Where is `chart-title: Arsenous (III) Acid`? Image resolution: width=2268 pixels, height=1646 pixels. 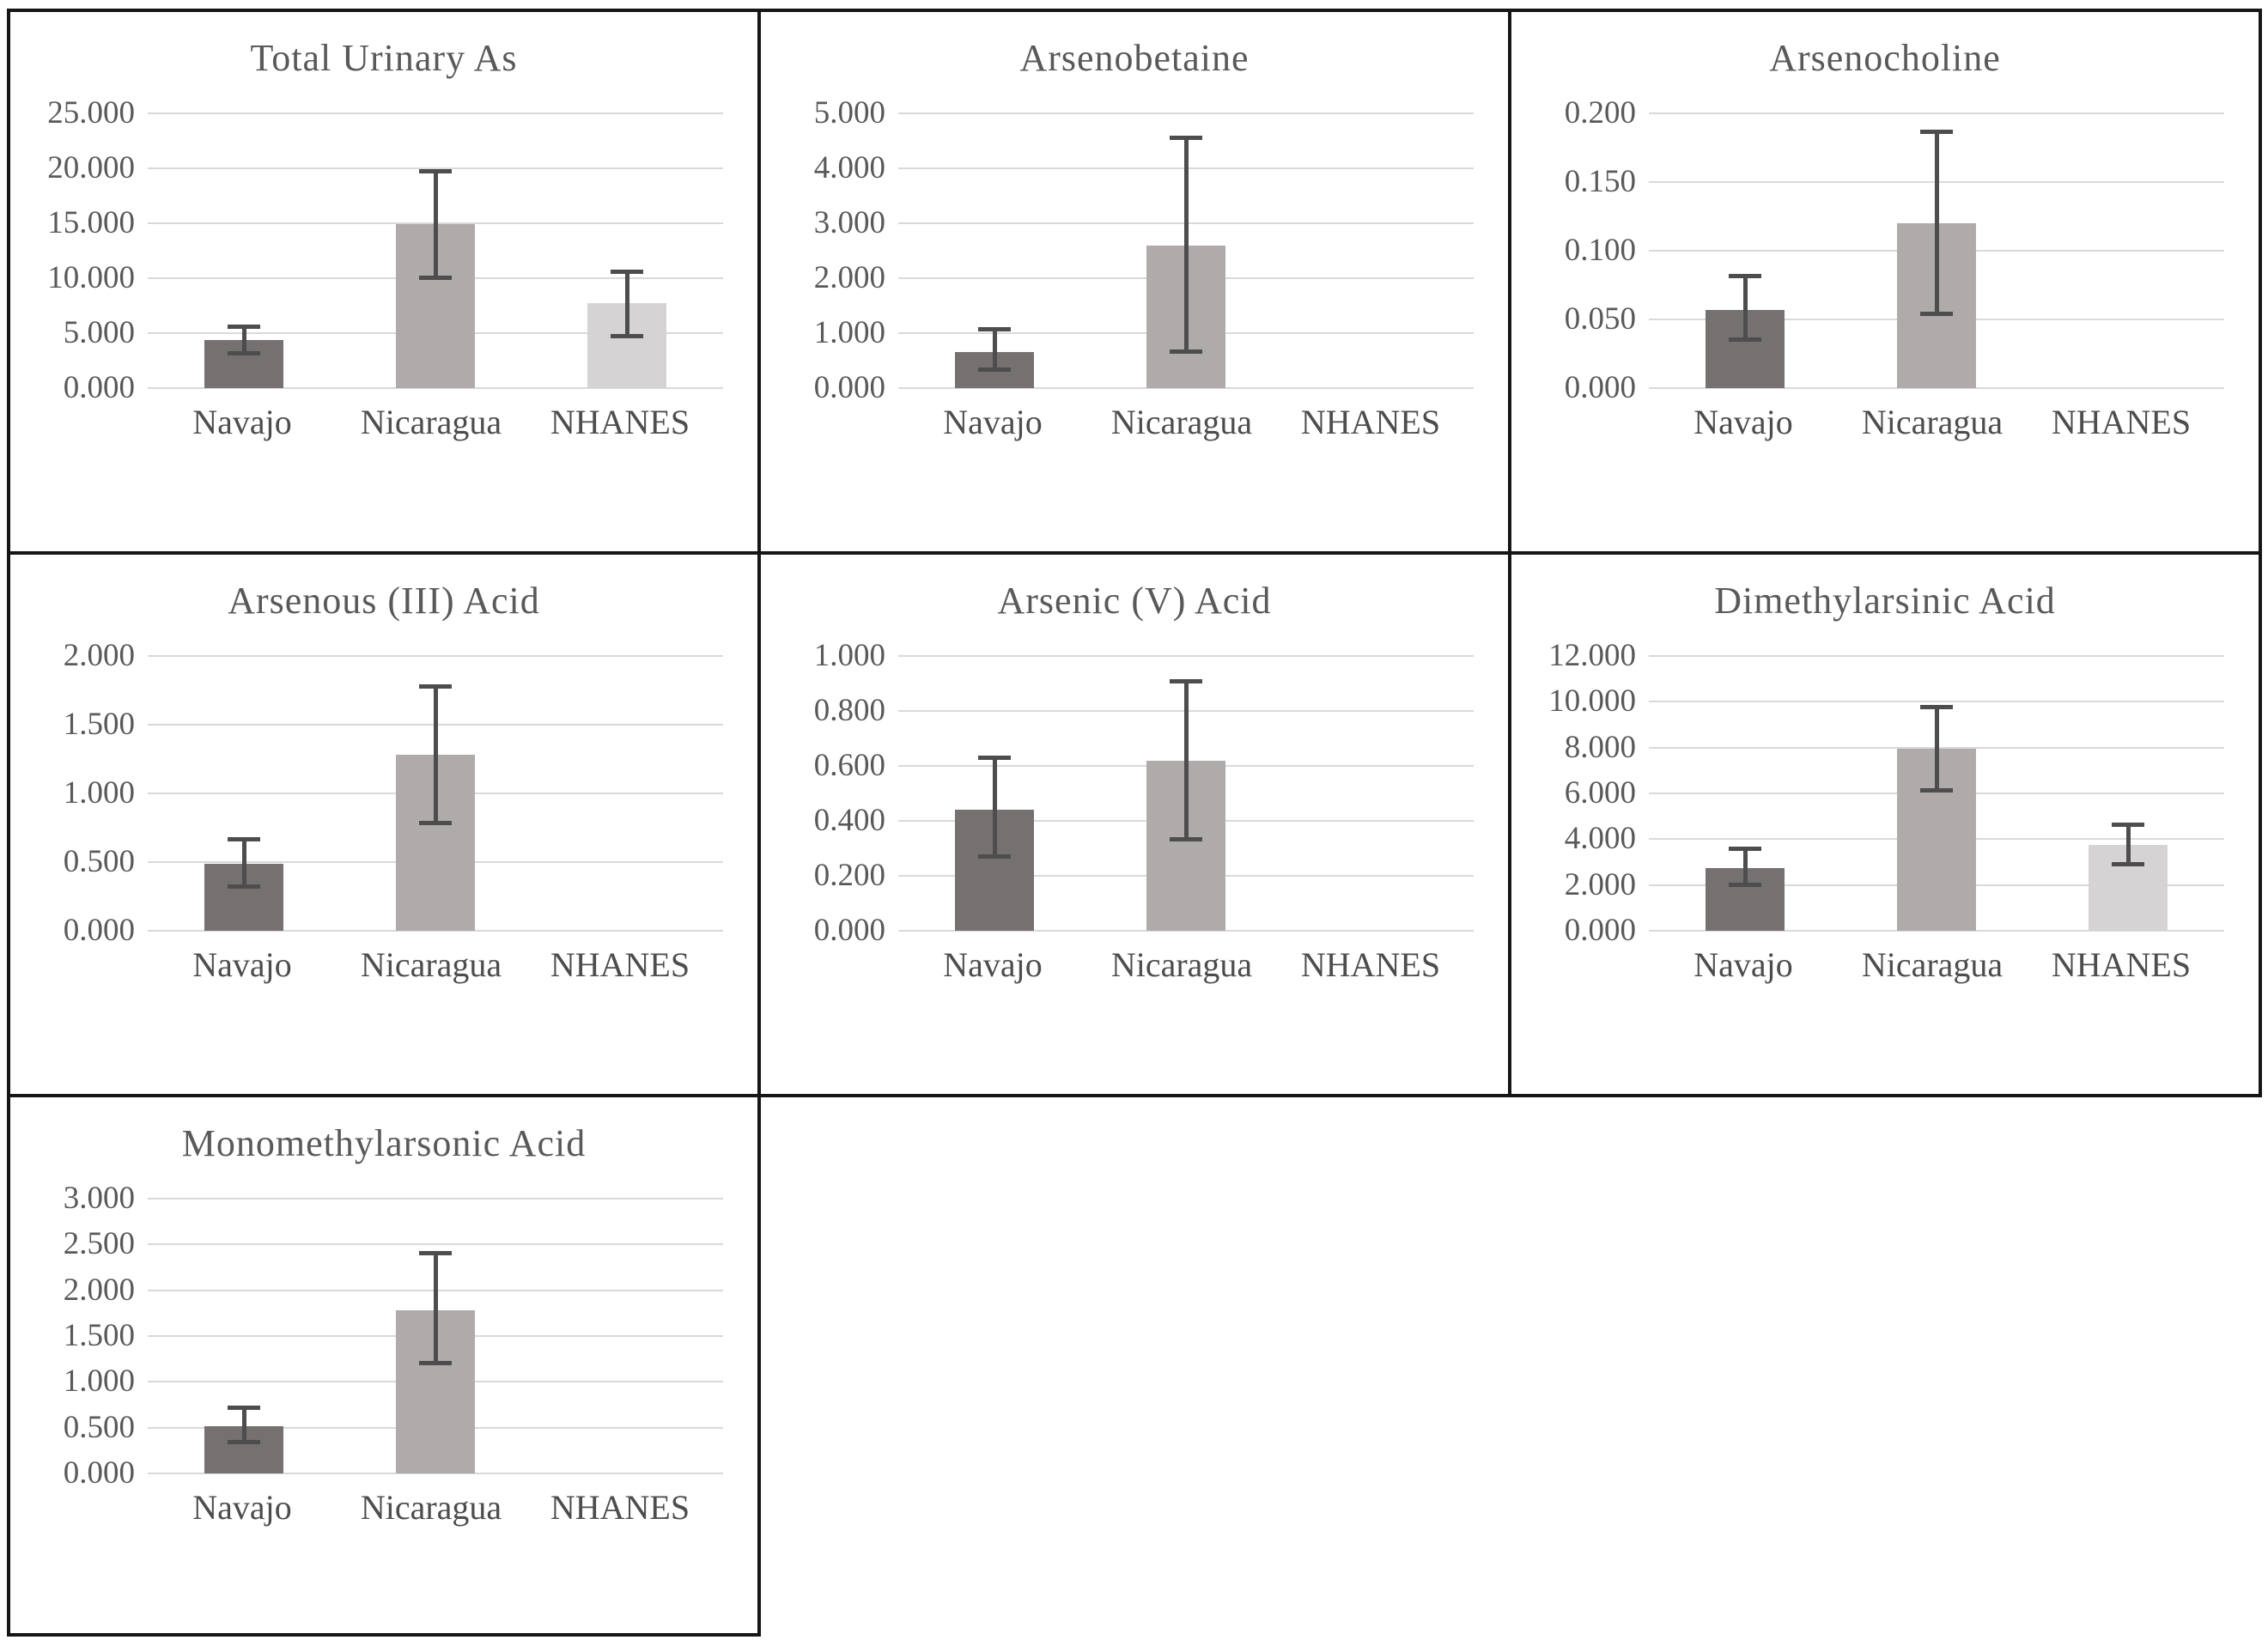
chart-title: Arsenous (III) Acid is located at coordinates (384, 601).